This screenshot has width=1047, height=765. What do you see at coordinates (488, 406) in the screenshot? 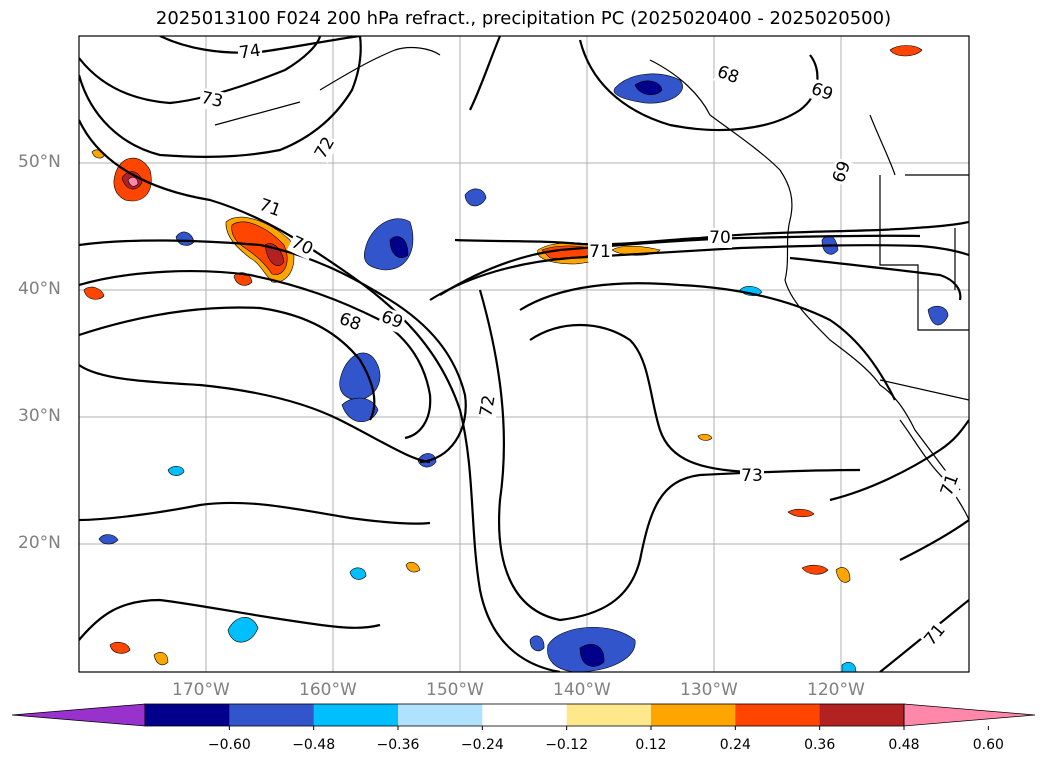
I see `contour-label: 72` at bounding box center [488, 406].